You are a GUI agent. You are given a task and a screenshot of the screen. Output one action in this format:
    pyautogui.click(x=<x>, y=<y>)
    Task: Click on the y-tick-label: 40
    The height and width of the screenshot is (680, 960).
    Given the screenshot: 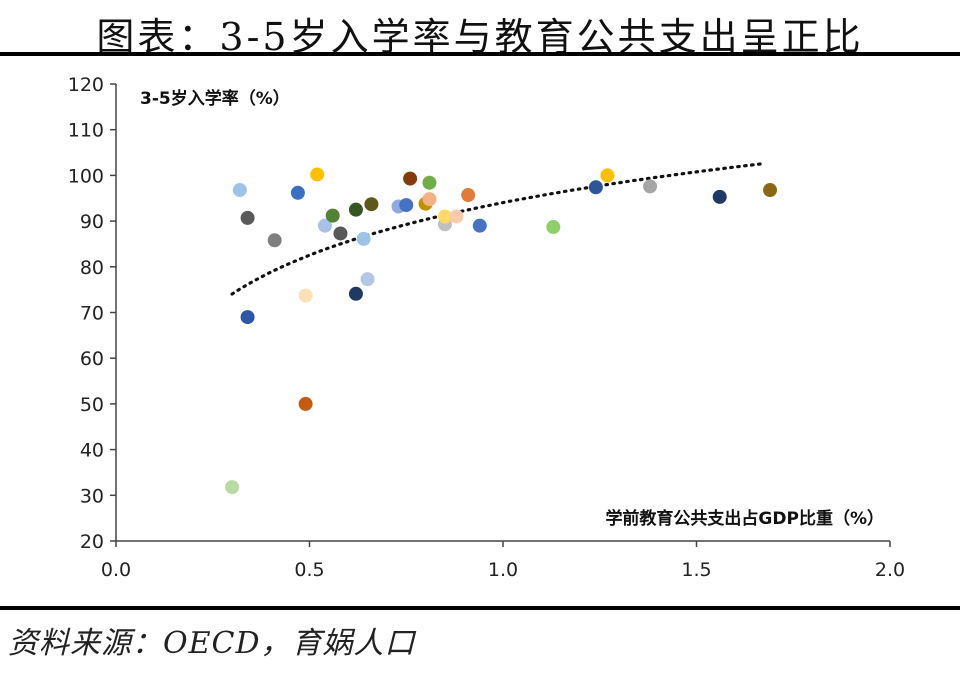 What is the action you would take?
    pyautogui.click(x=92, y=451)
    